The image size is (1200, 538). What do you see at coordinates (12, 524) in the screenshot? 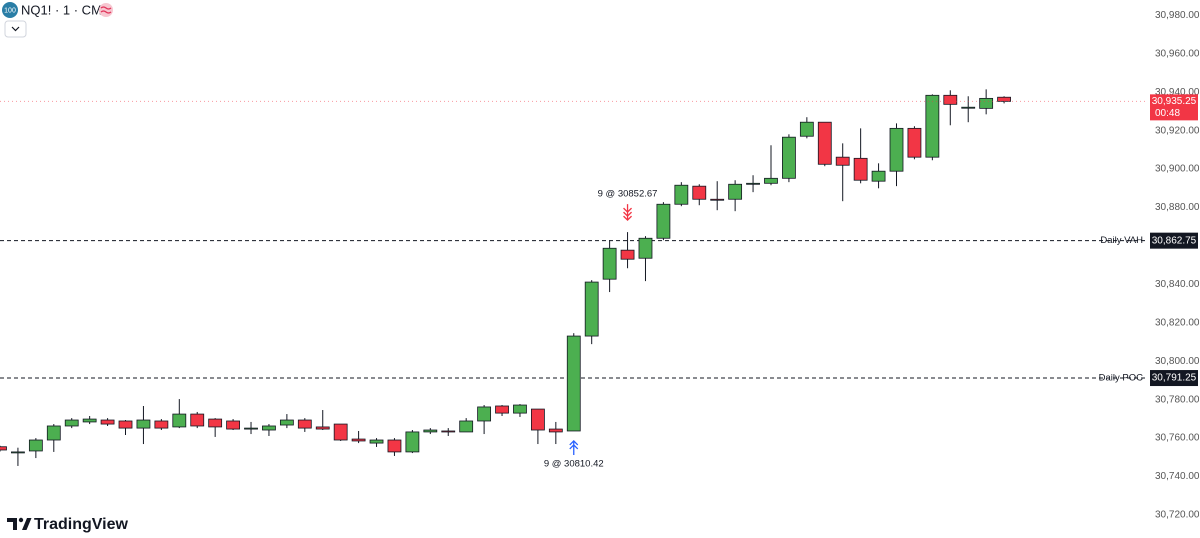
I see `logo-mark` at bounding box center [12, 524].